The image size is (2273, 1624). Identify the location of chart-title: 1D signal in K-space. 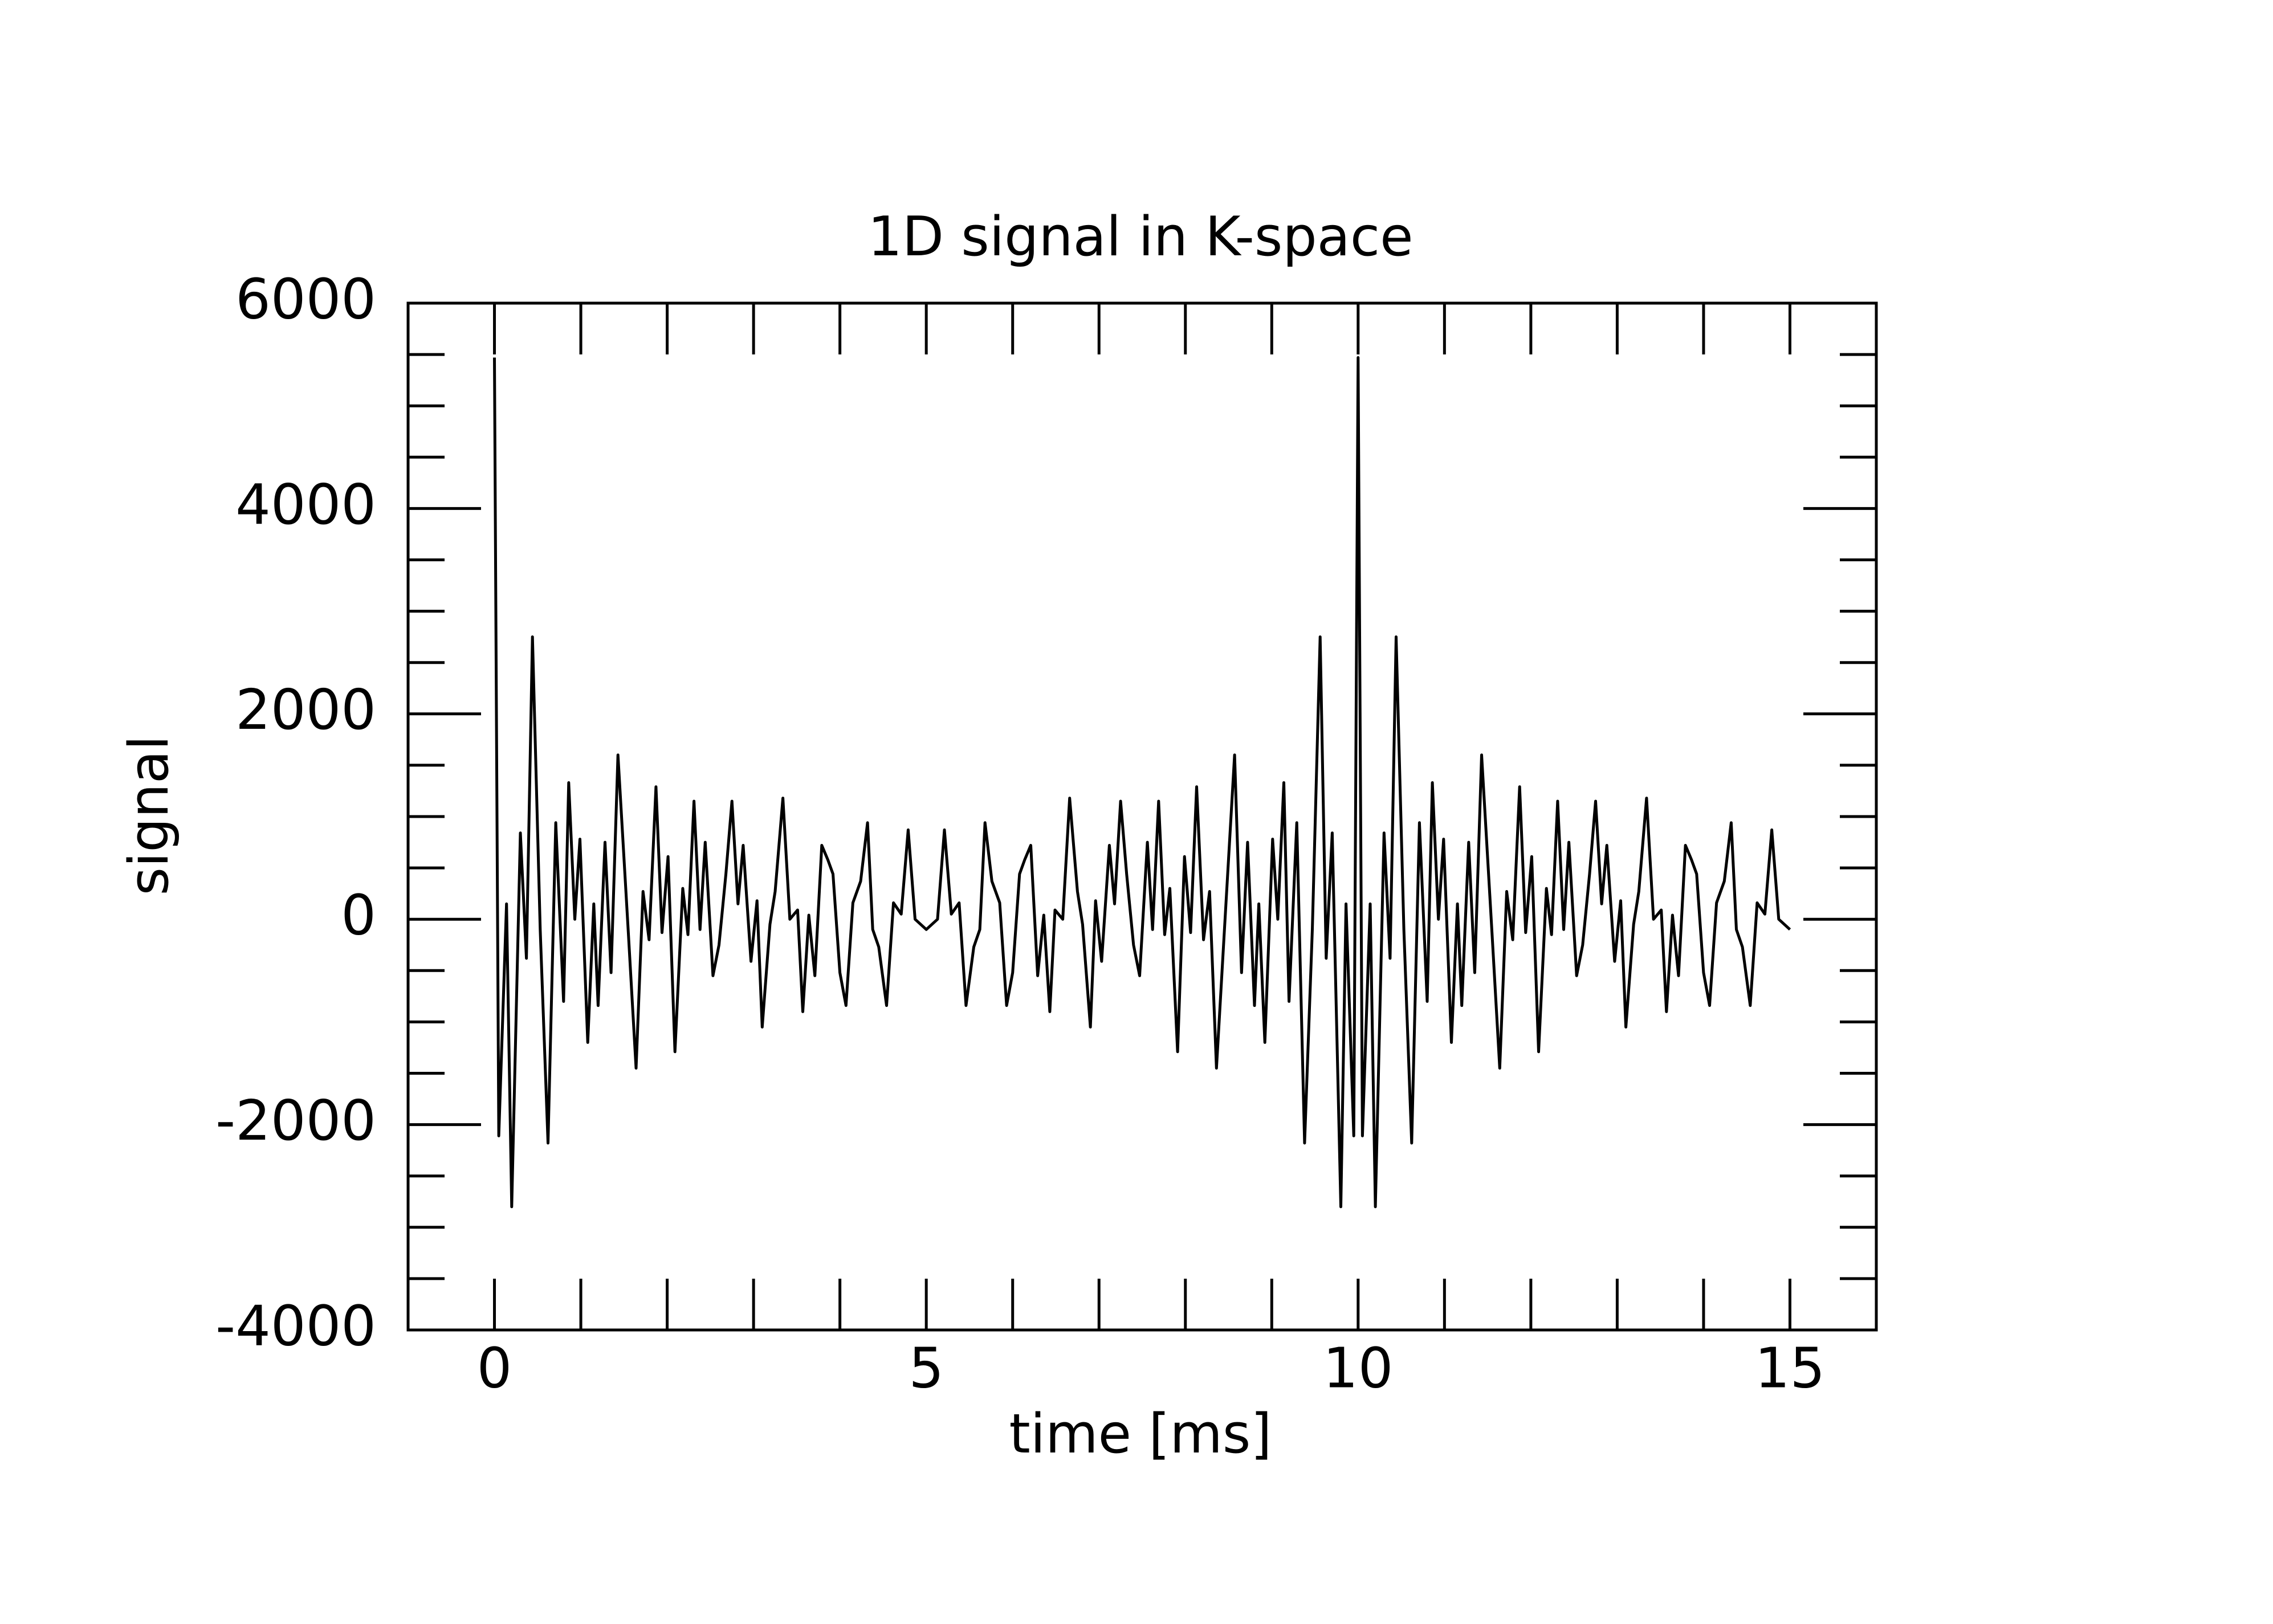
(1140, 237).